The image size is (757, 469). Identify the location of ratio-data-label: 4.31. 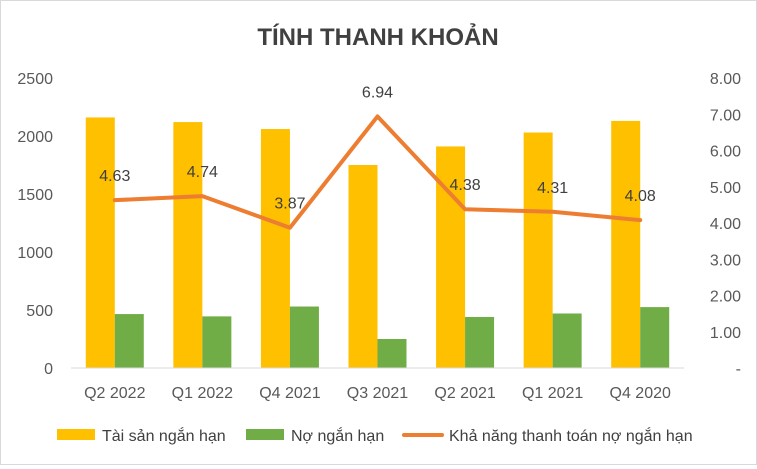
(552, 188).